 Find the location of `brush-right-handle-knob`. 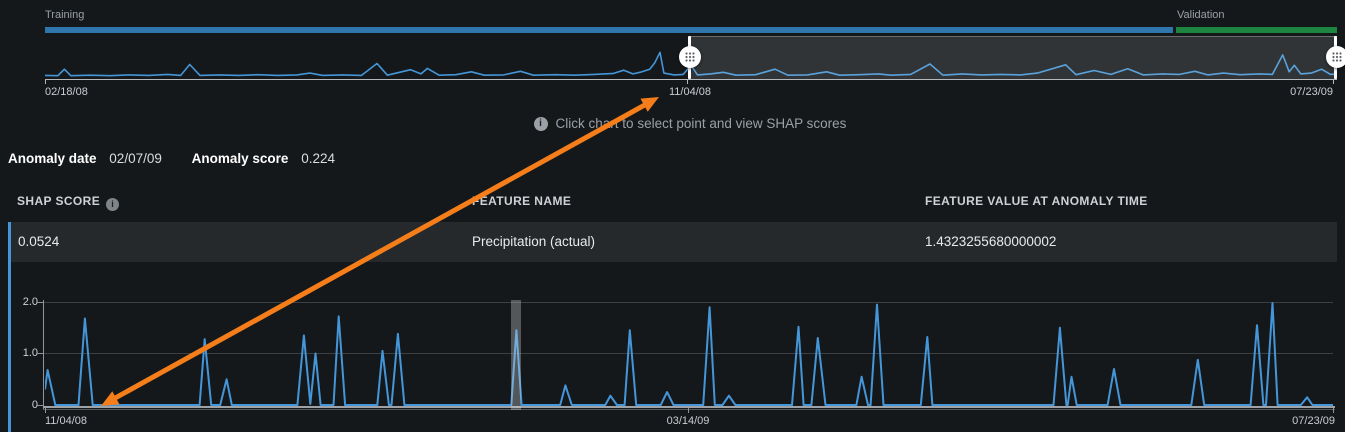

brush-right-handle-knob is located at coordinates (1335, 57).